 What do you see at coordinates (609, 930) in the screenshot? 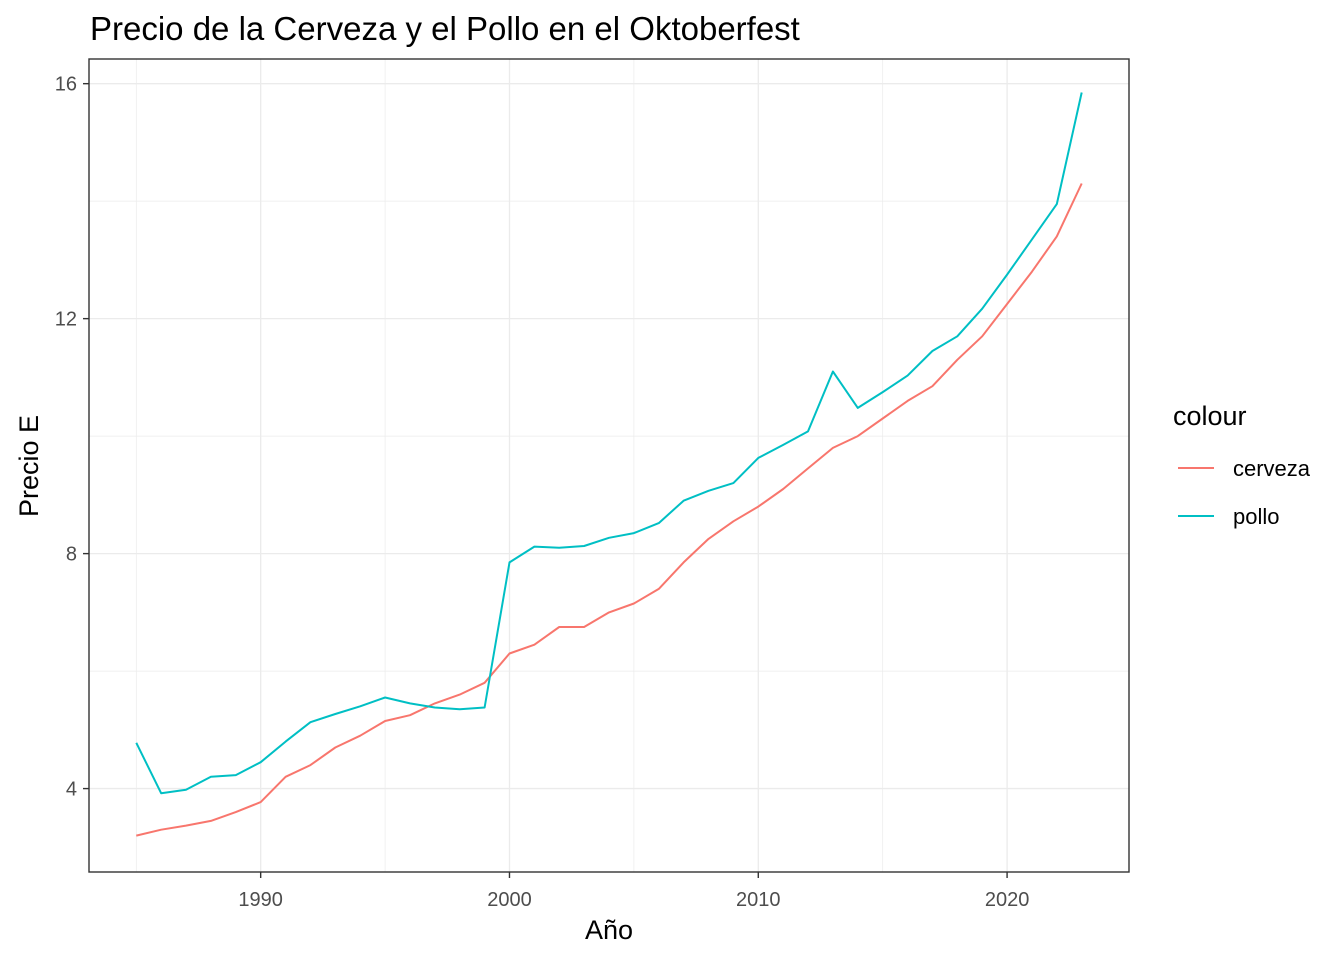
I see `x-axis-title: Año` at bounding box center [609, 930].